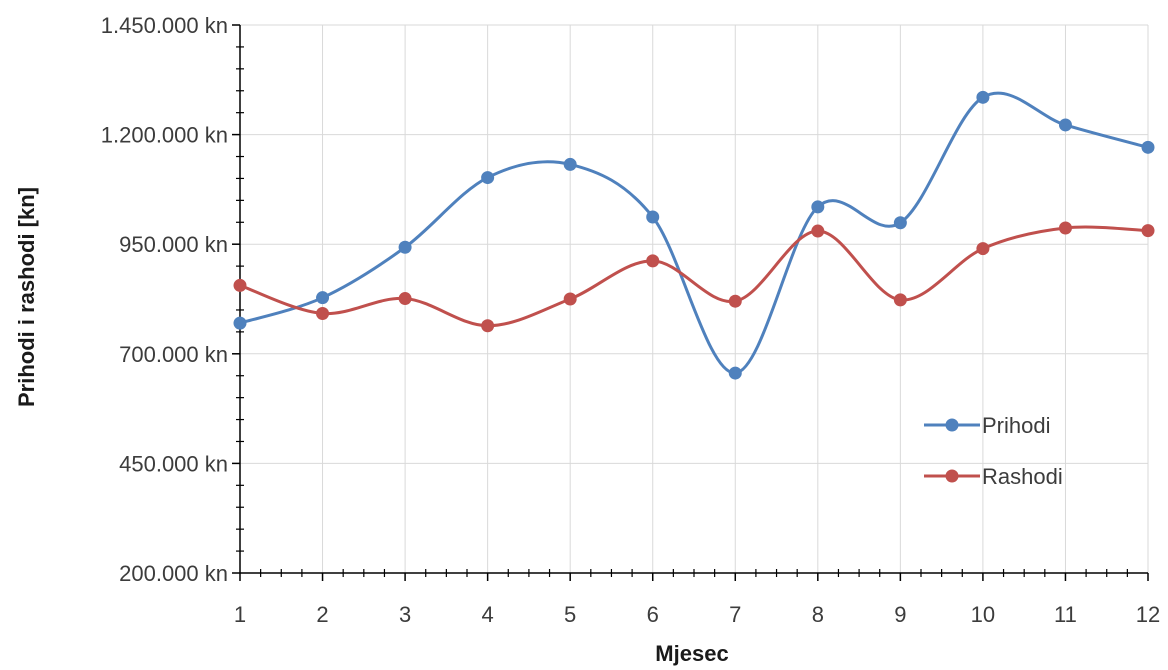 The image size is (1168, 670). I want to click on x-tick-label: 4, so click(488, 614).